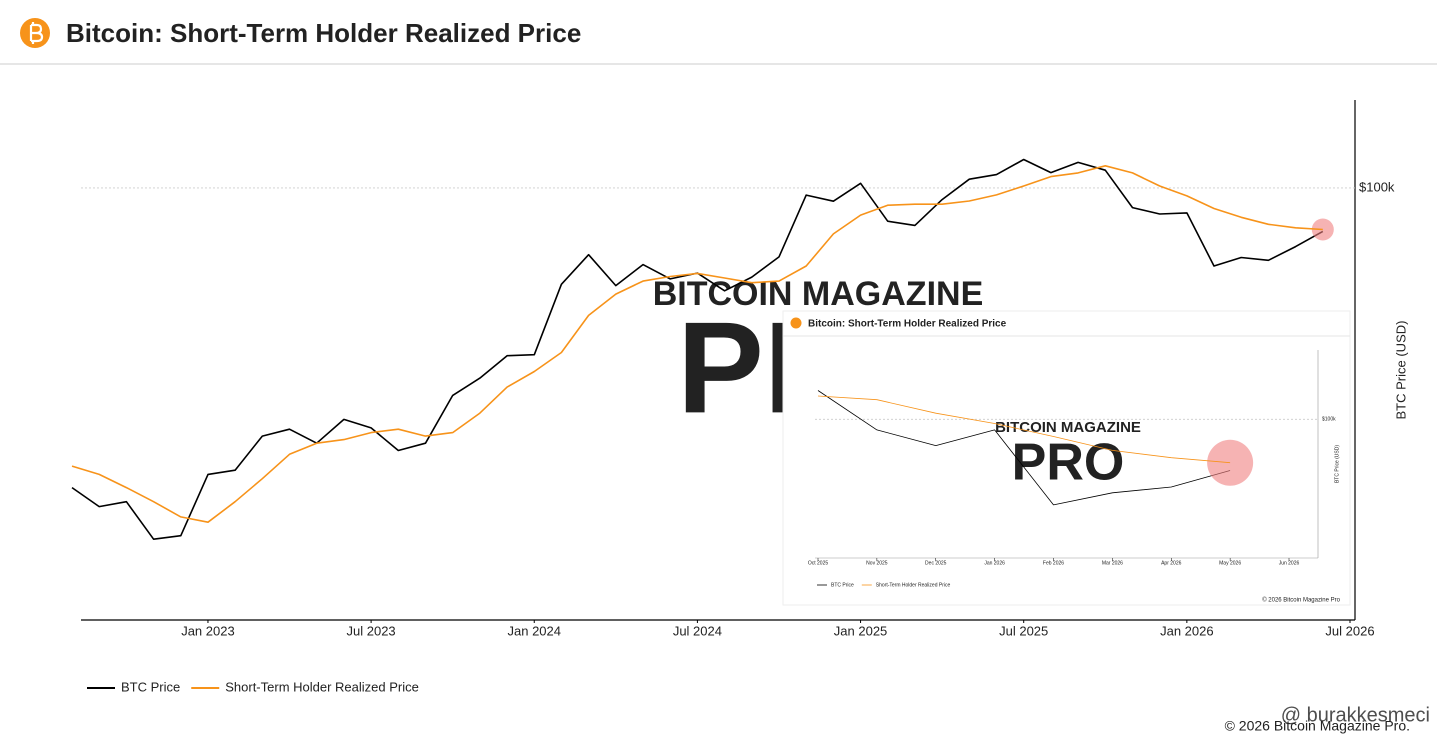 This screenshot has width=1437, height=741. What do you see at coordinates (936, 563) in the screenshot?
I see `x-tick-label: Dec 2025` at bounding box center [936, 563].